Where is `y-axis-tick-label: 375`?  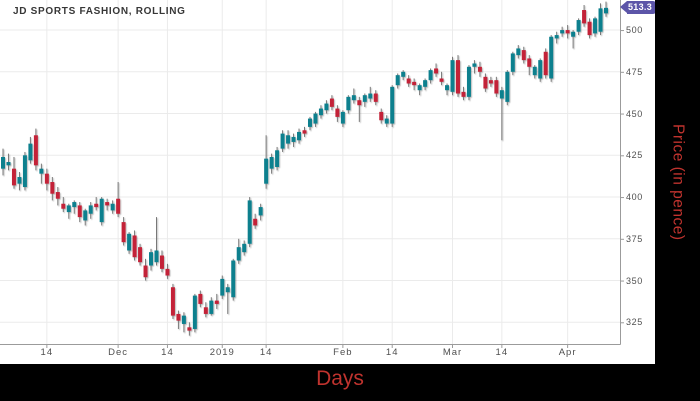 y-axis-tick-label: 375 is located at coordinates (634, 238).